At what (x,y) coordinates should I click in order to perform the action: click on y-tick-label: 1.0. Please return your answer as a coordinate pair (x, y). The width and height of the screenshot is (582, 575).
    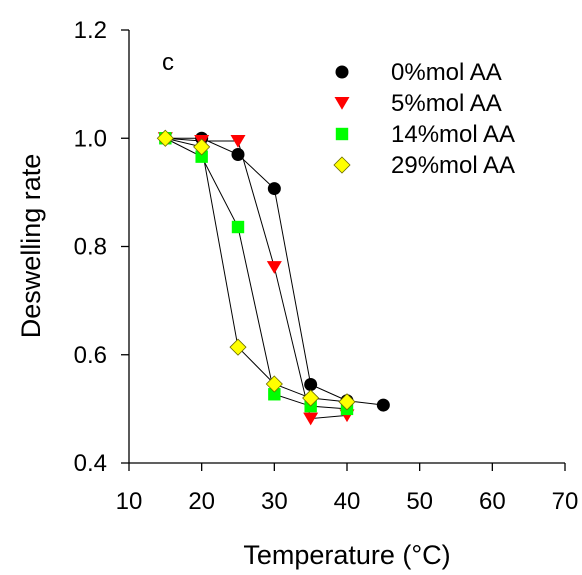
    Looking at the image, I should click on (90, 138).